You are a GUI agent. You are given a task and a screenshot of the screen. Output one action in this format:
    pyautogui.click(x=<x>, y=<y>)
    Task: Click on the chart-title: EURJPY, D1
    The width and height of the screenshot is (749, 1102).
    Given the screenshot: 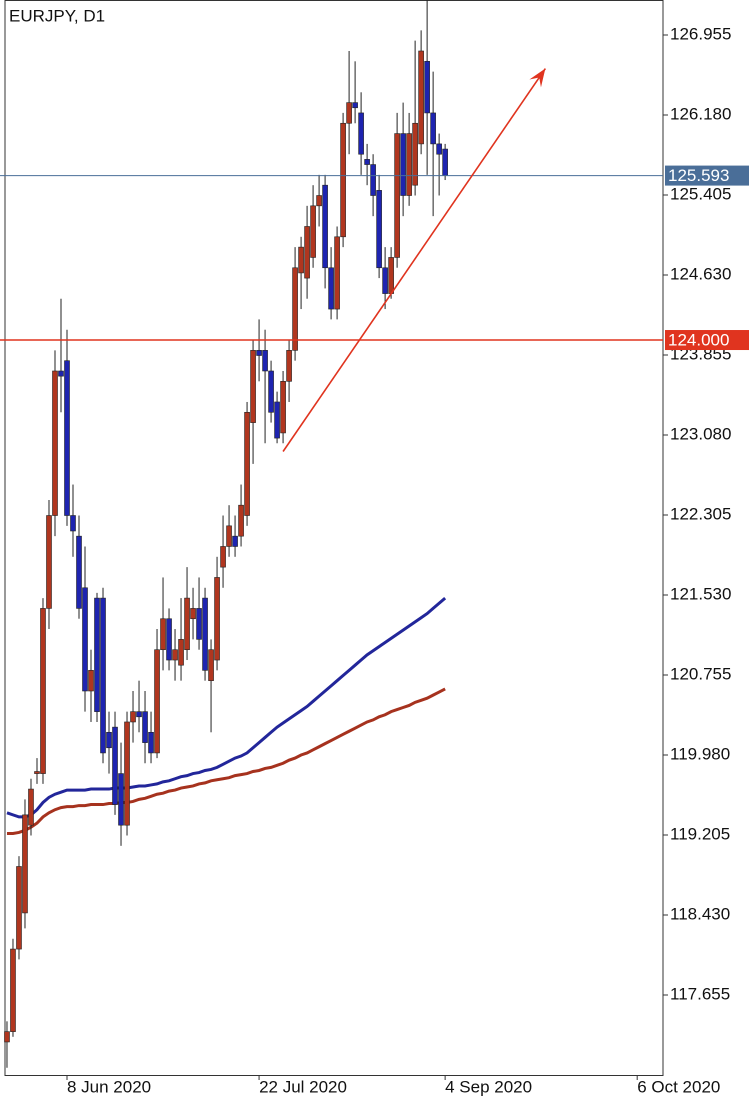 What is the action you would take?
    pyautogui.click(x=57, y=15)
    